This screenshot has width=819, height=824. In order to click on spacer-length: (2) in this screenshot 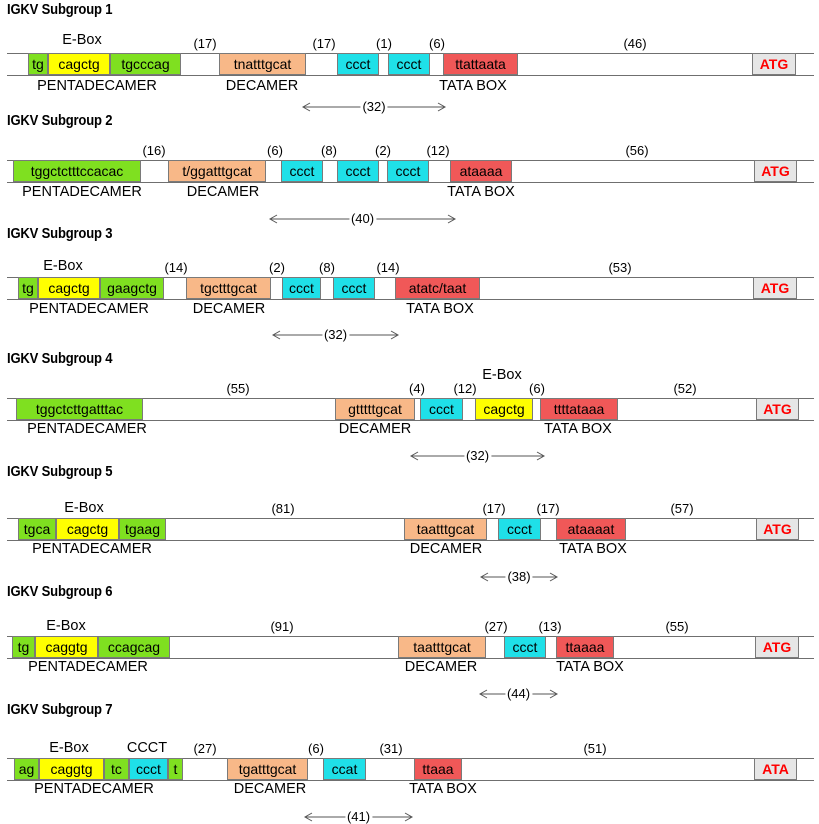, I will do `click(383, 150)`.